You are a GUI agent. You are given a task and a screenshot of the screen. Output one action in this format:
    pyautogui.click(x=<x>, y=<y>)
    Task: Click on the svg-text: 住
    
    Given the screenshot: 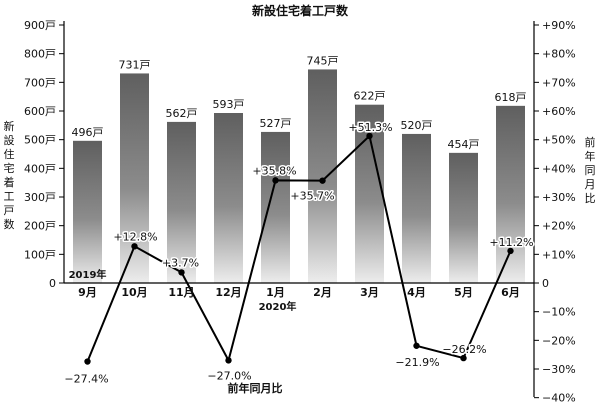 What is the action you would take?
    pyautogui.click(x=9, y=154)
    